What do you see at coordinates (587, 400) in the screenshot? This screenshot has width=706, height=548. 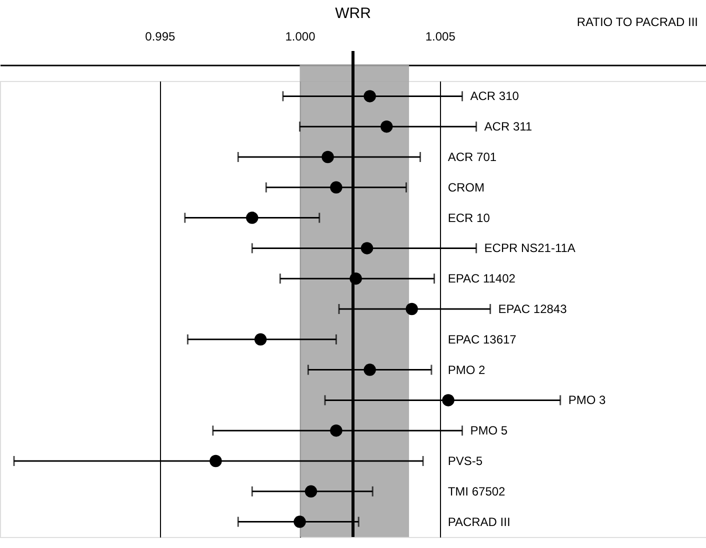 I see `y-tick-label: PMO 3` at bounding box center [587, 400].